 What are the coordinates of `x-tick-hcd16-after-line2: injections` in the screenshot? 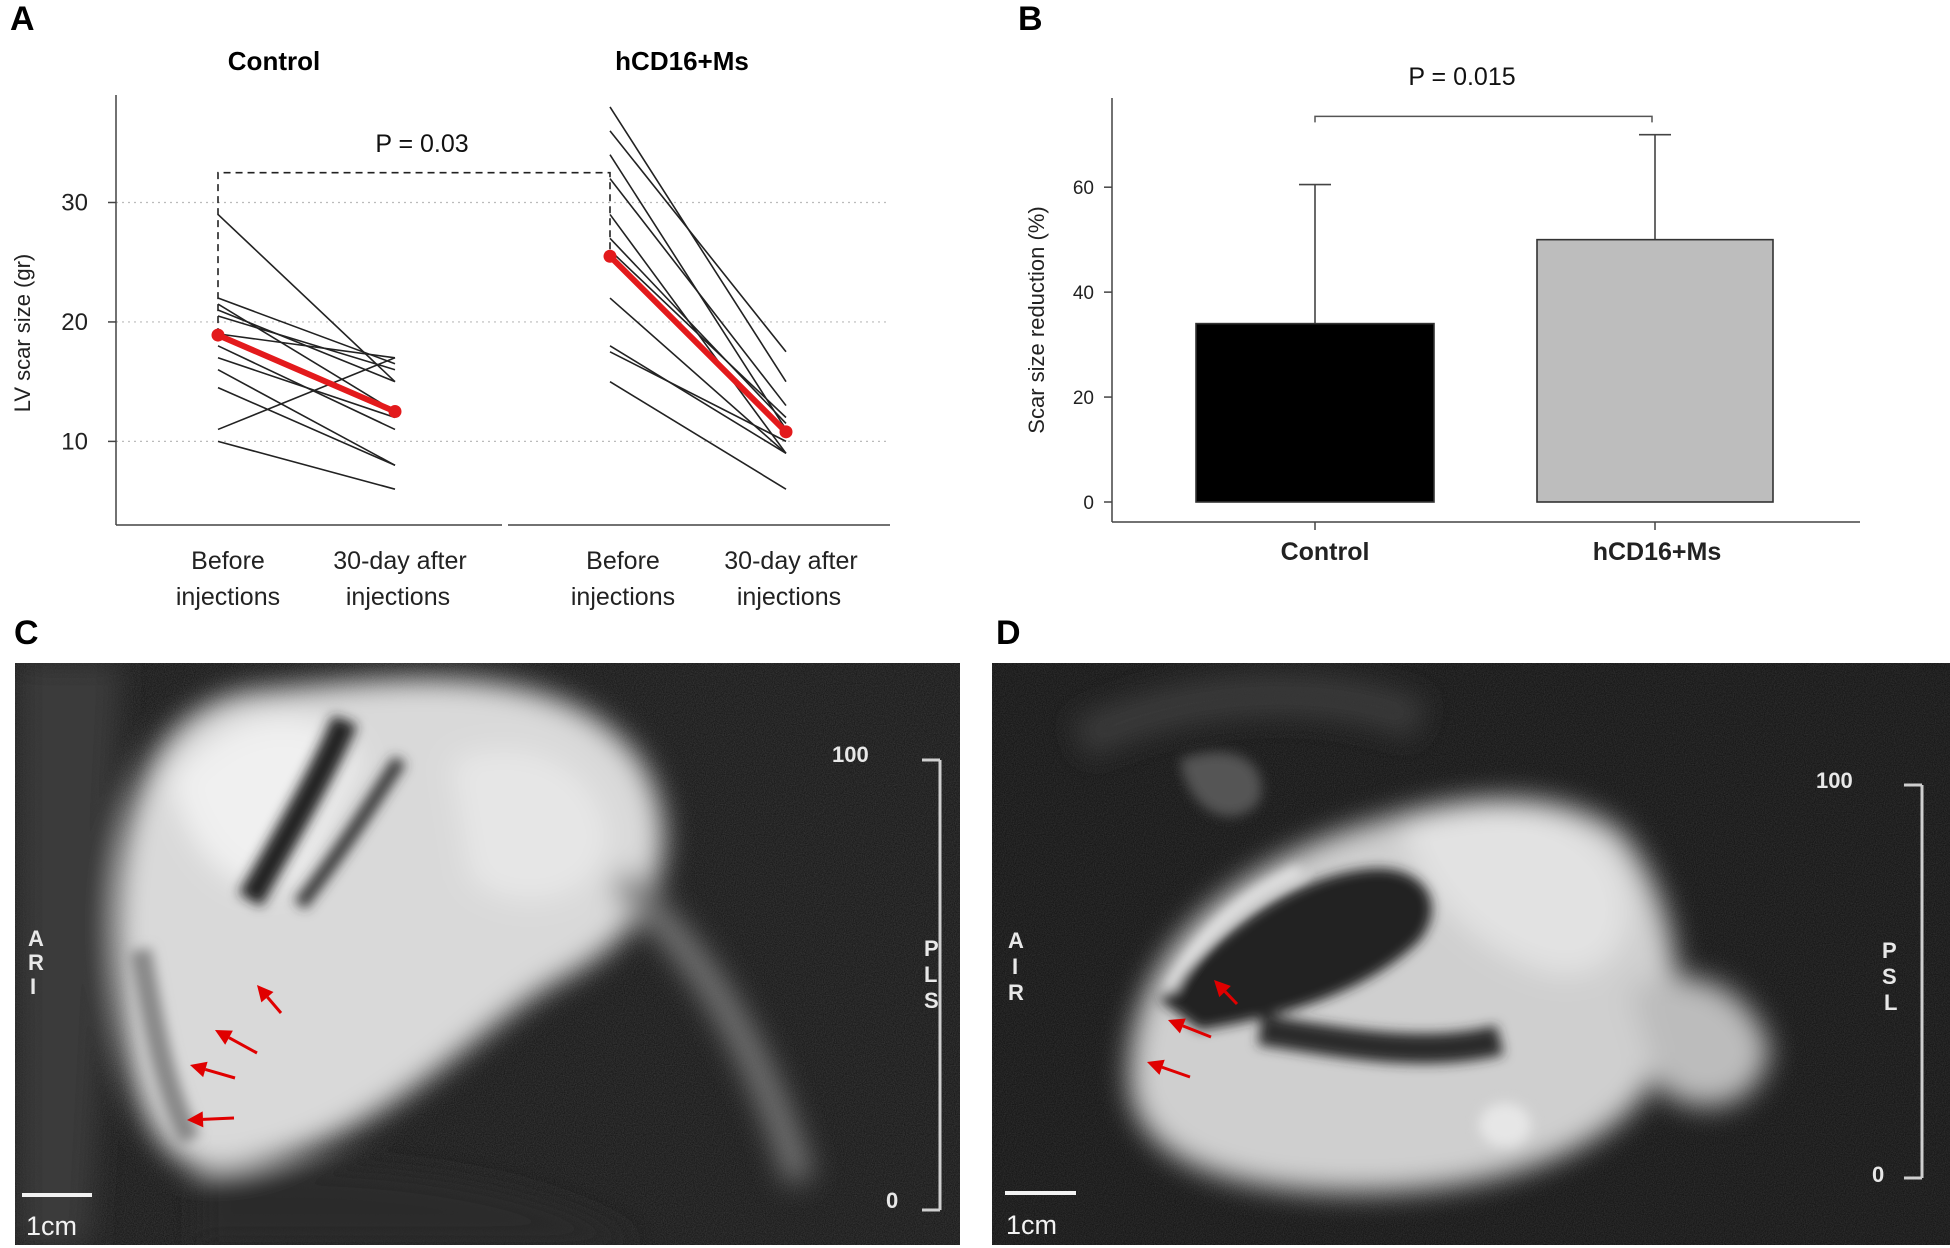 It's located at (789, 597).